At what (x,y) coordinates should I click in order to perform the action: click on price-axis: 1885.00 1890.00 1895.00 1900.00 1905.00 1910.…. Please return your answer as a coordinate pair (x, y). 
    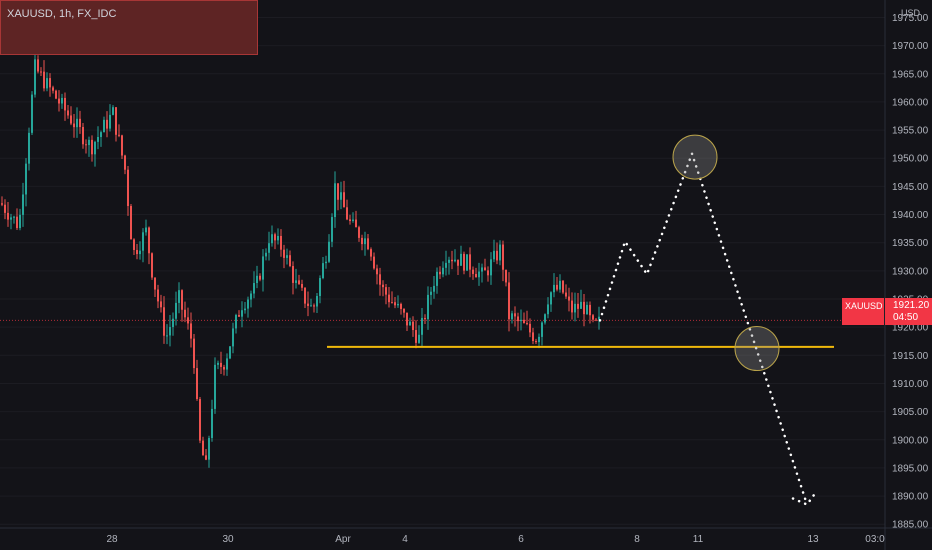
    Looking at the image, I should click on (906, 275).